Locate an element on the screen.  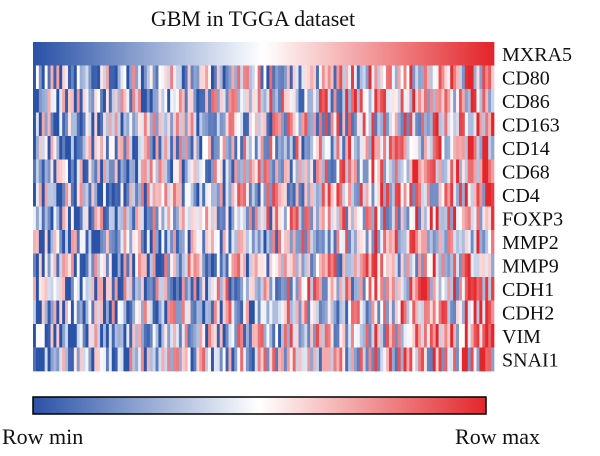
row-label: SNAI1 is located at coordinates (530, 360).